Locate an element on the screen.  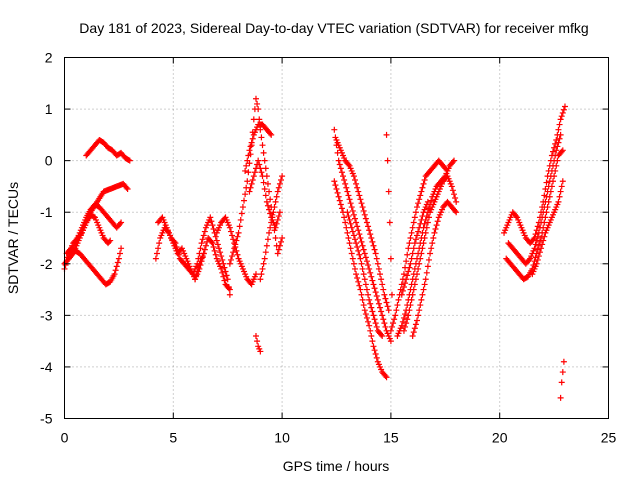
x-tick-label: 5 is located at coordinates (173, 438).